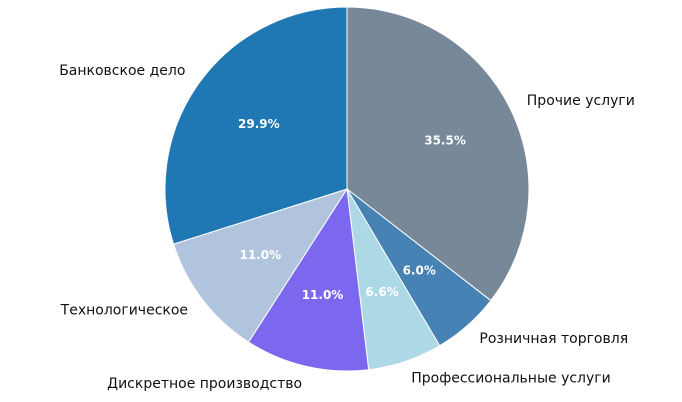  I want to click on slice-percent-label: 6.6%, so click(381, 292).